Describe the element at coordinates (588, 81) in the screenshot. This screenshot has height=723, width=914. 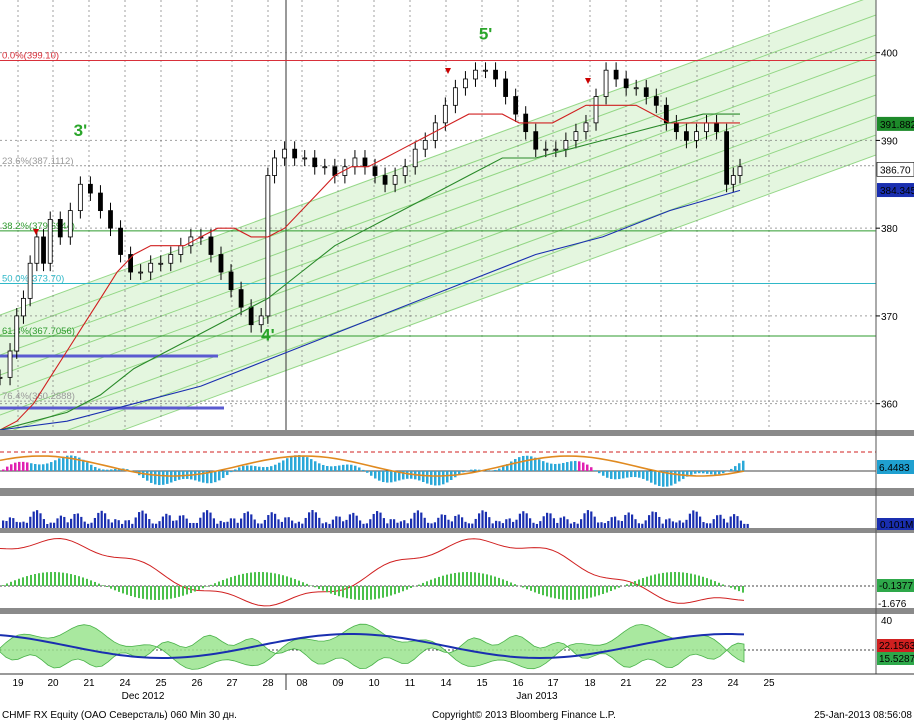
I see `signal-marker` at that location.